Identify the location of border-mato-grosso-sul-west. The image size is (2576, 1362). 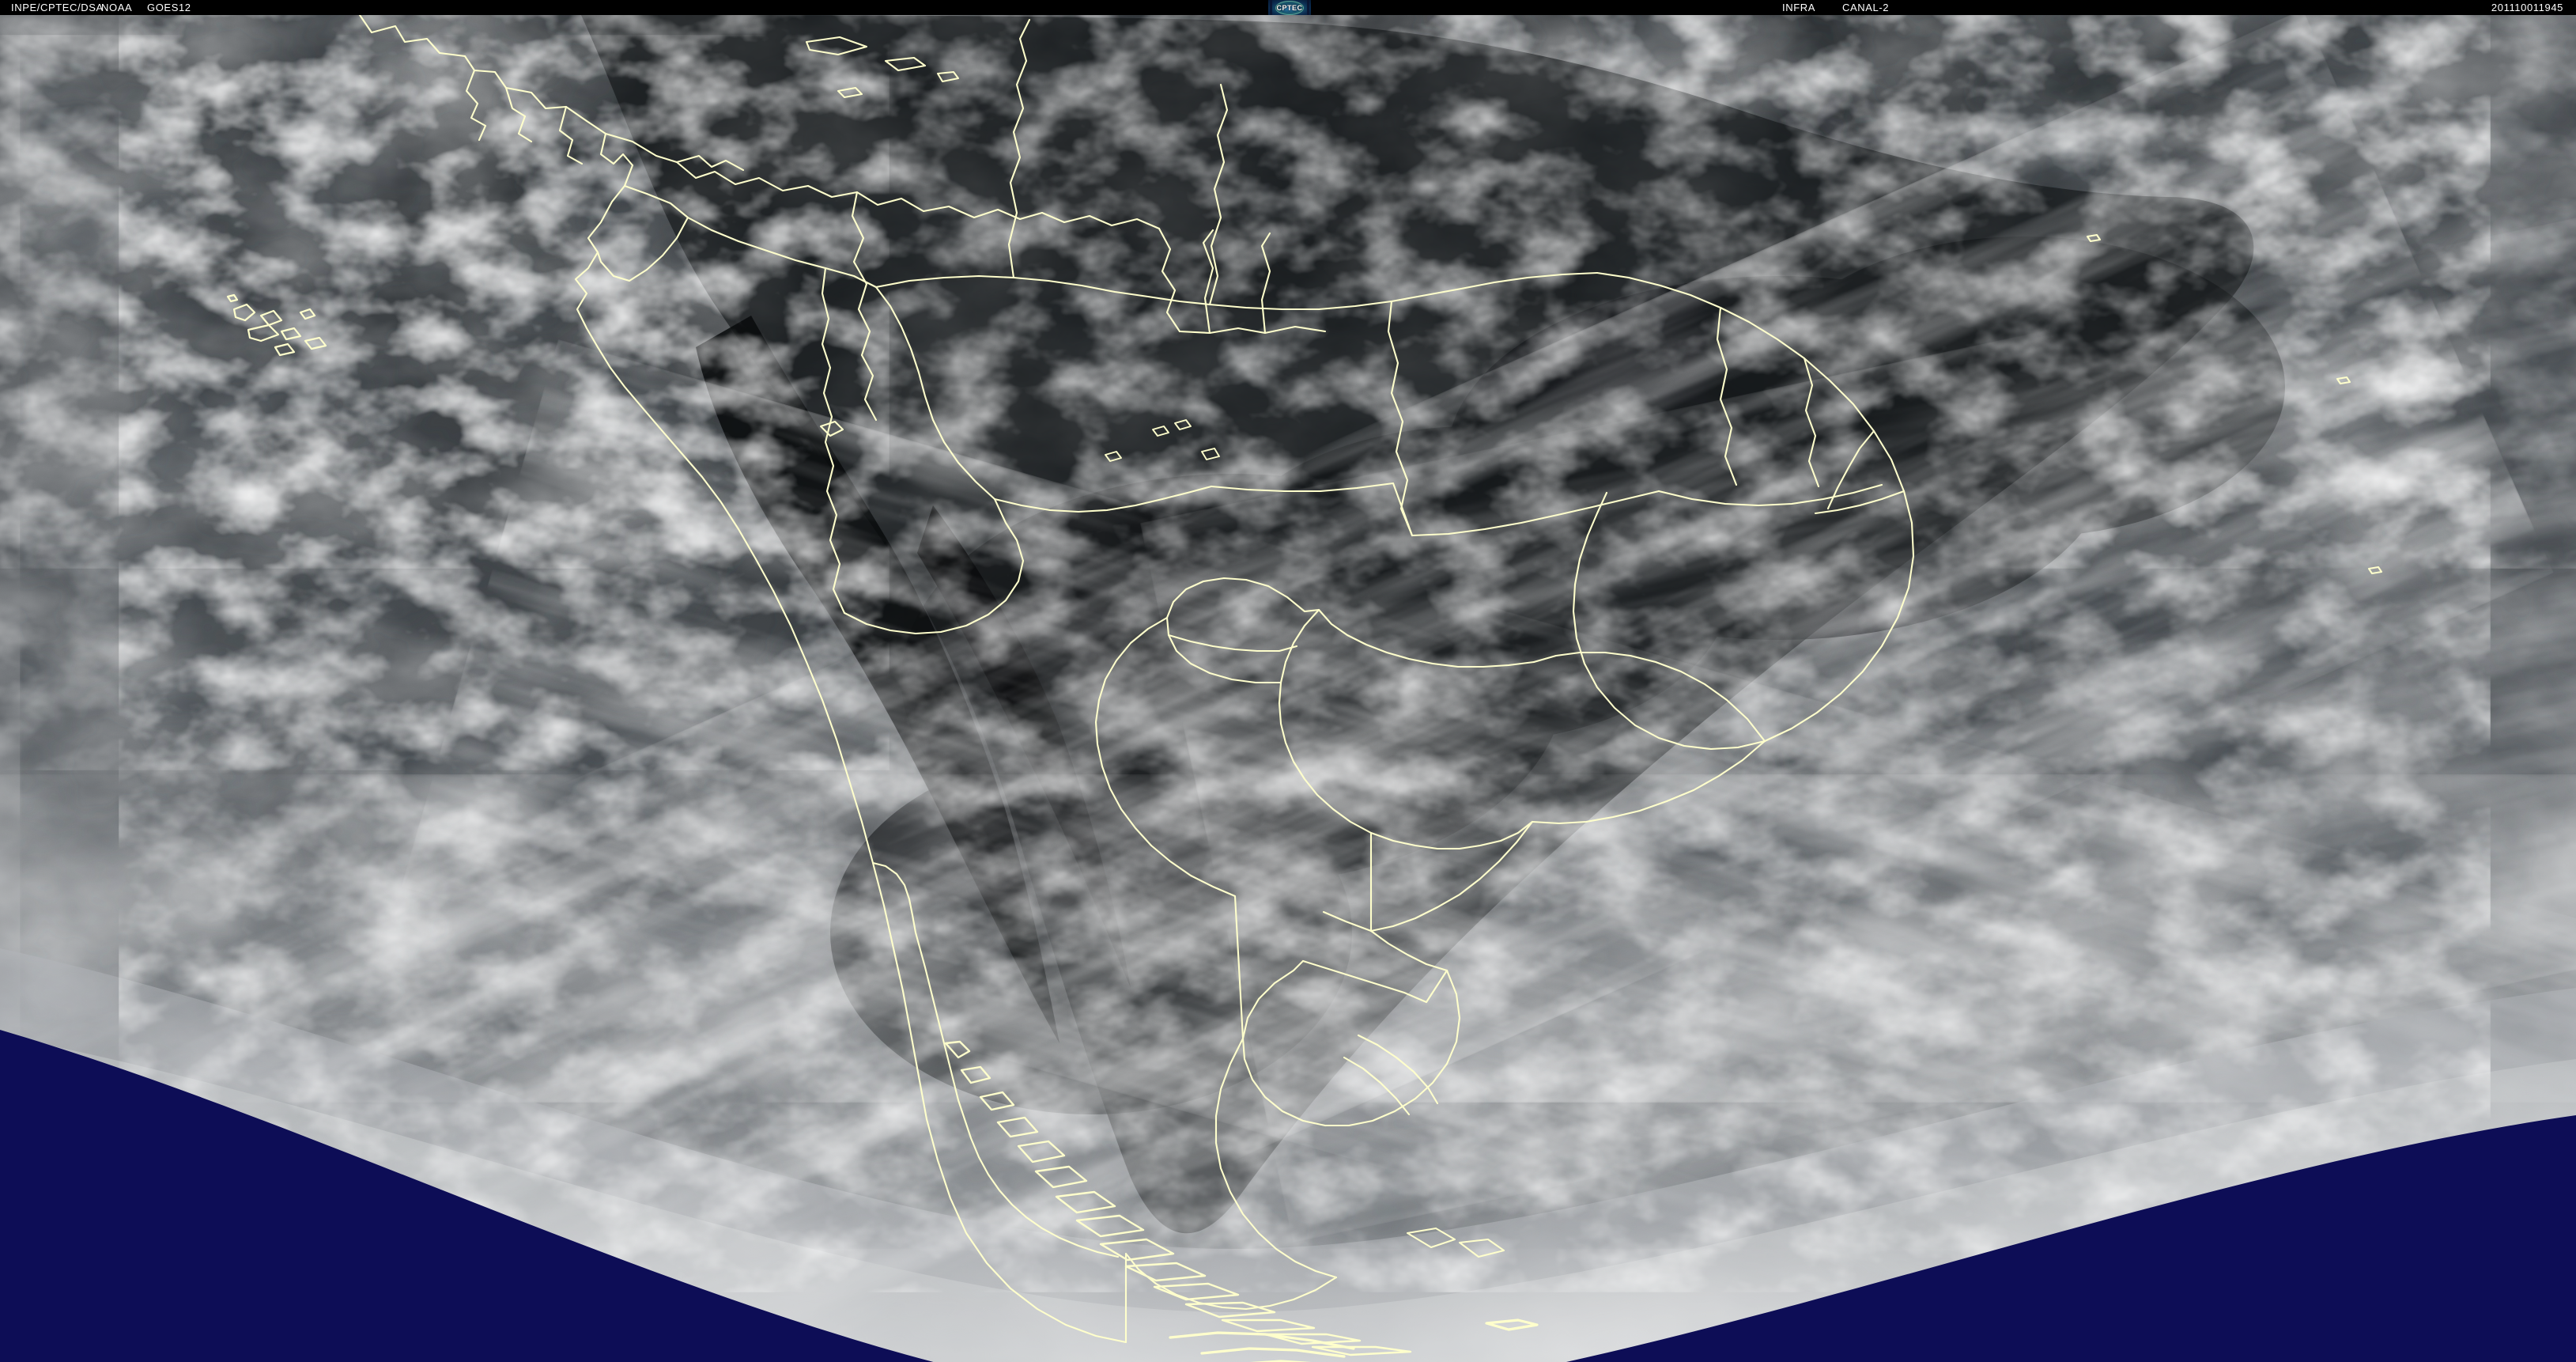
(1325, 721).